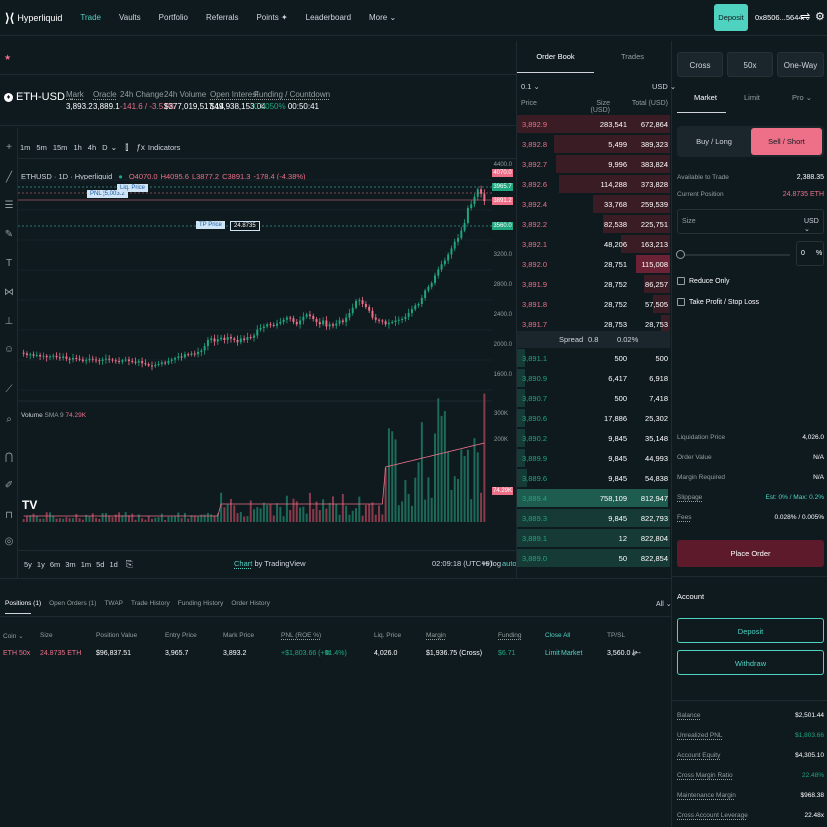 This screenshot has height=827, width=827. I want to click on tradingview-logo-icon: TV, so click(30, 505).